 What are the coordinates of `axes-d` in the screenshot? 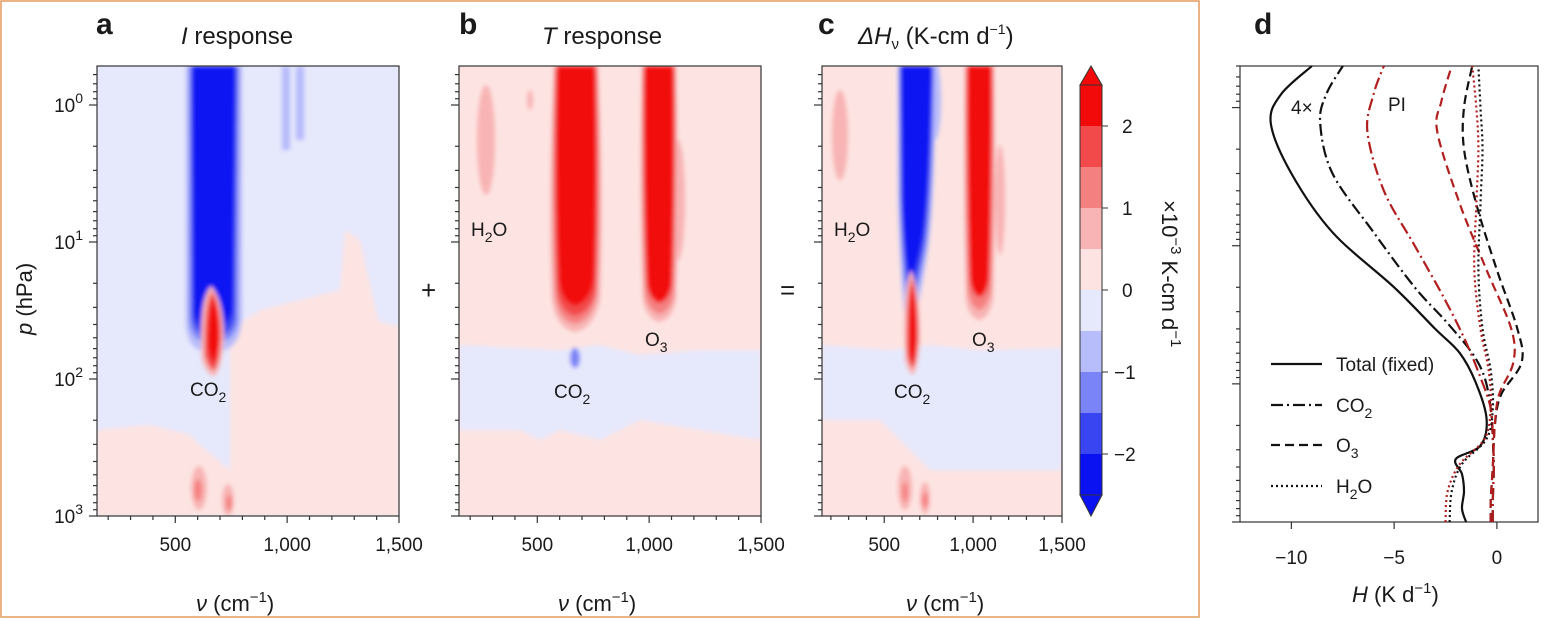 It's located at (1389, 294).